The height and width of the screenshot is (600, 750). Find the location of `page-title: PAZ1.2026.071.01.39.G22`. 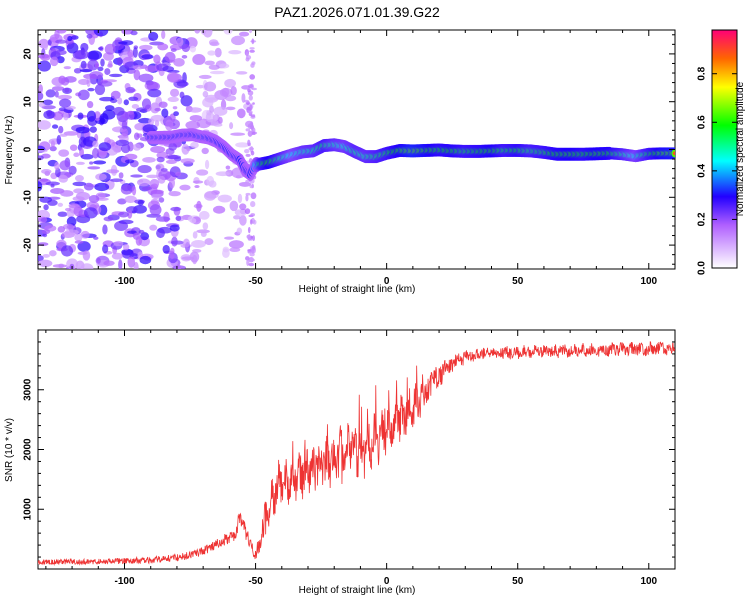

page-title: PAZ1.2026.071.01.39.G22 is located at coordinates (357, 12).